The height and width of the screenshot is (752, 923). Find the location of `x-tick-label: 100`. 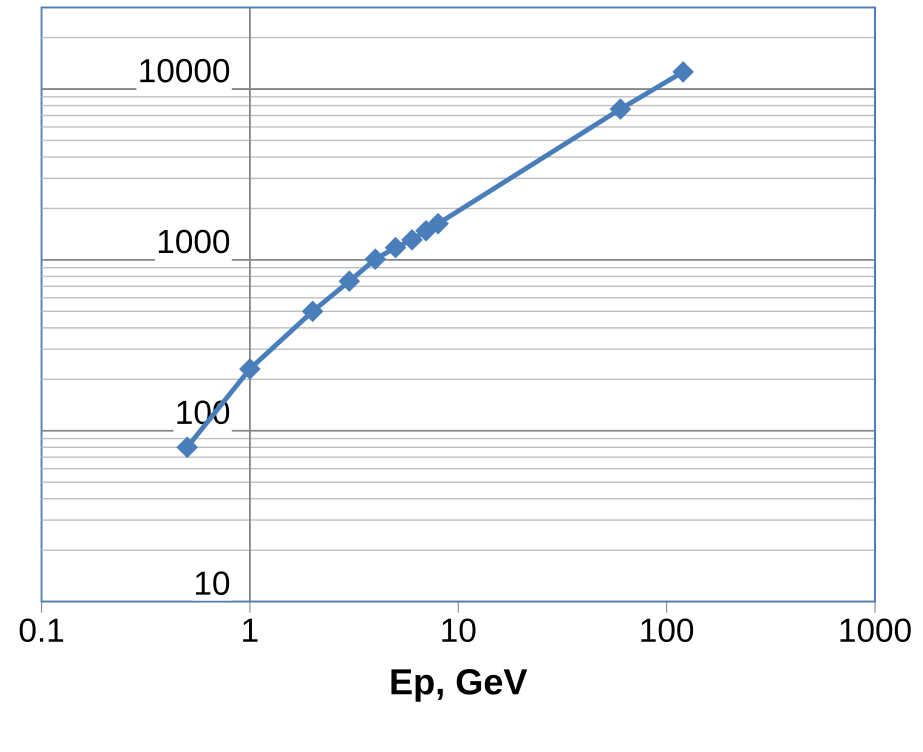

x-tick-label: 100 is located at coordinates (667, 630).